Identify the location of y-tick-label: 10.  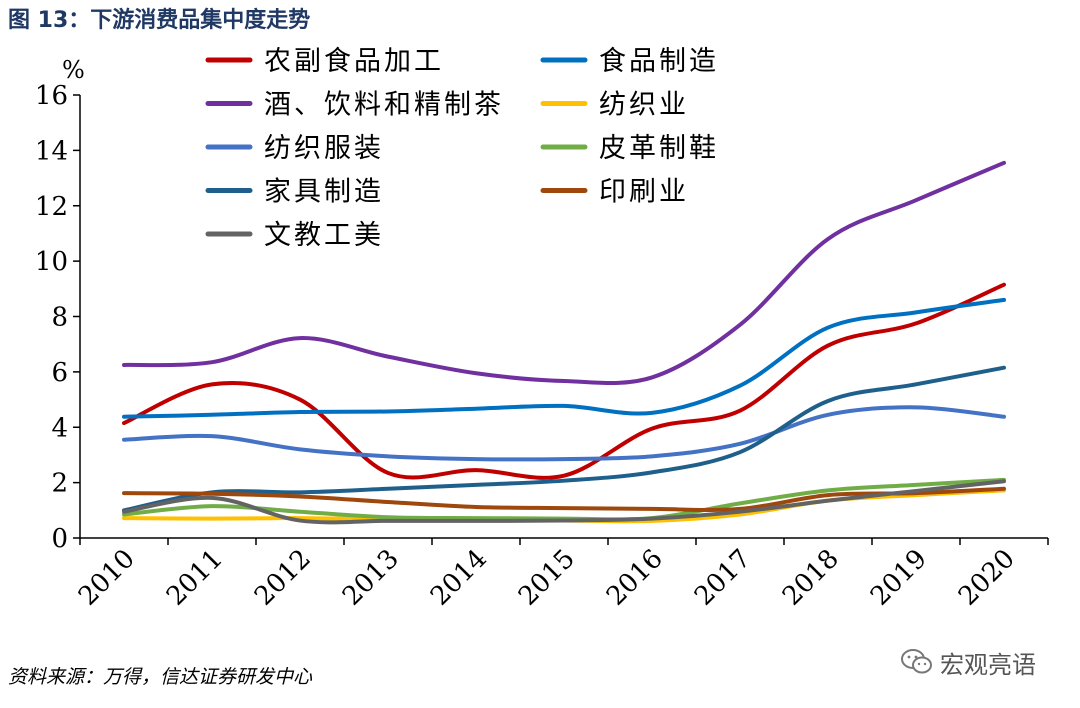
(51, 262).